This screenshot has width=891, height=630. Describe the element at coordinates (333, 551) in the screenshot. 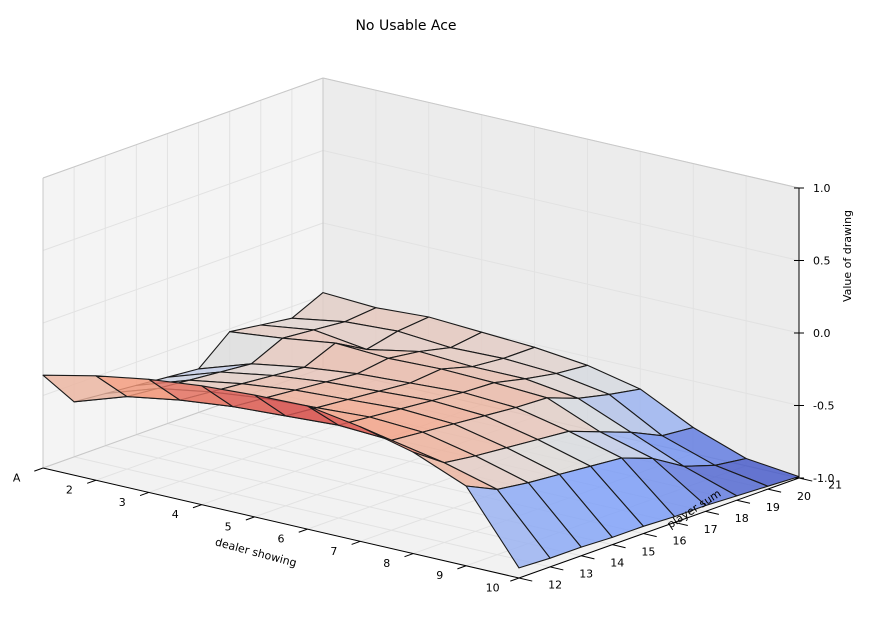

I see `x-tick-label: 7` at that location.